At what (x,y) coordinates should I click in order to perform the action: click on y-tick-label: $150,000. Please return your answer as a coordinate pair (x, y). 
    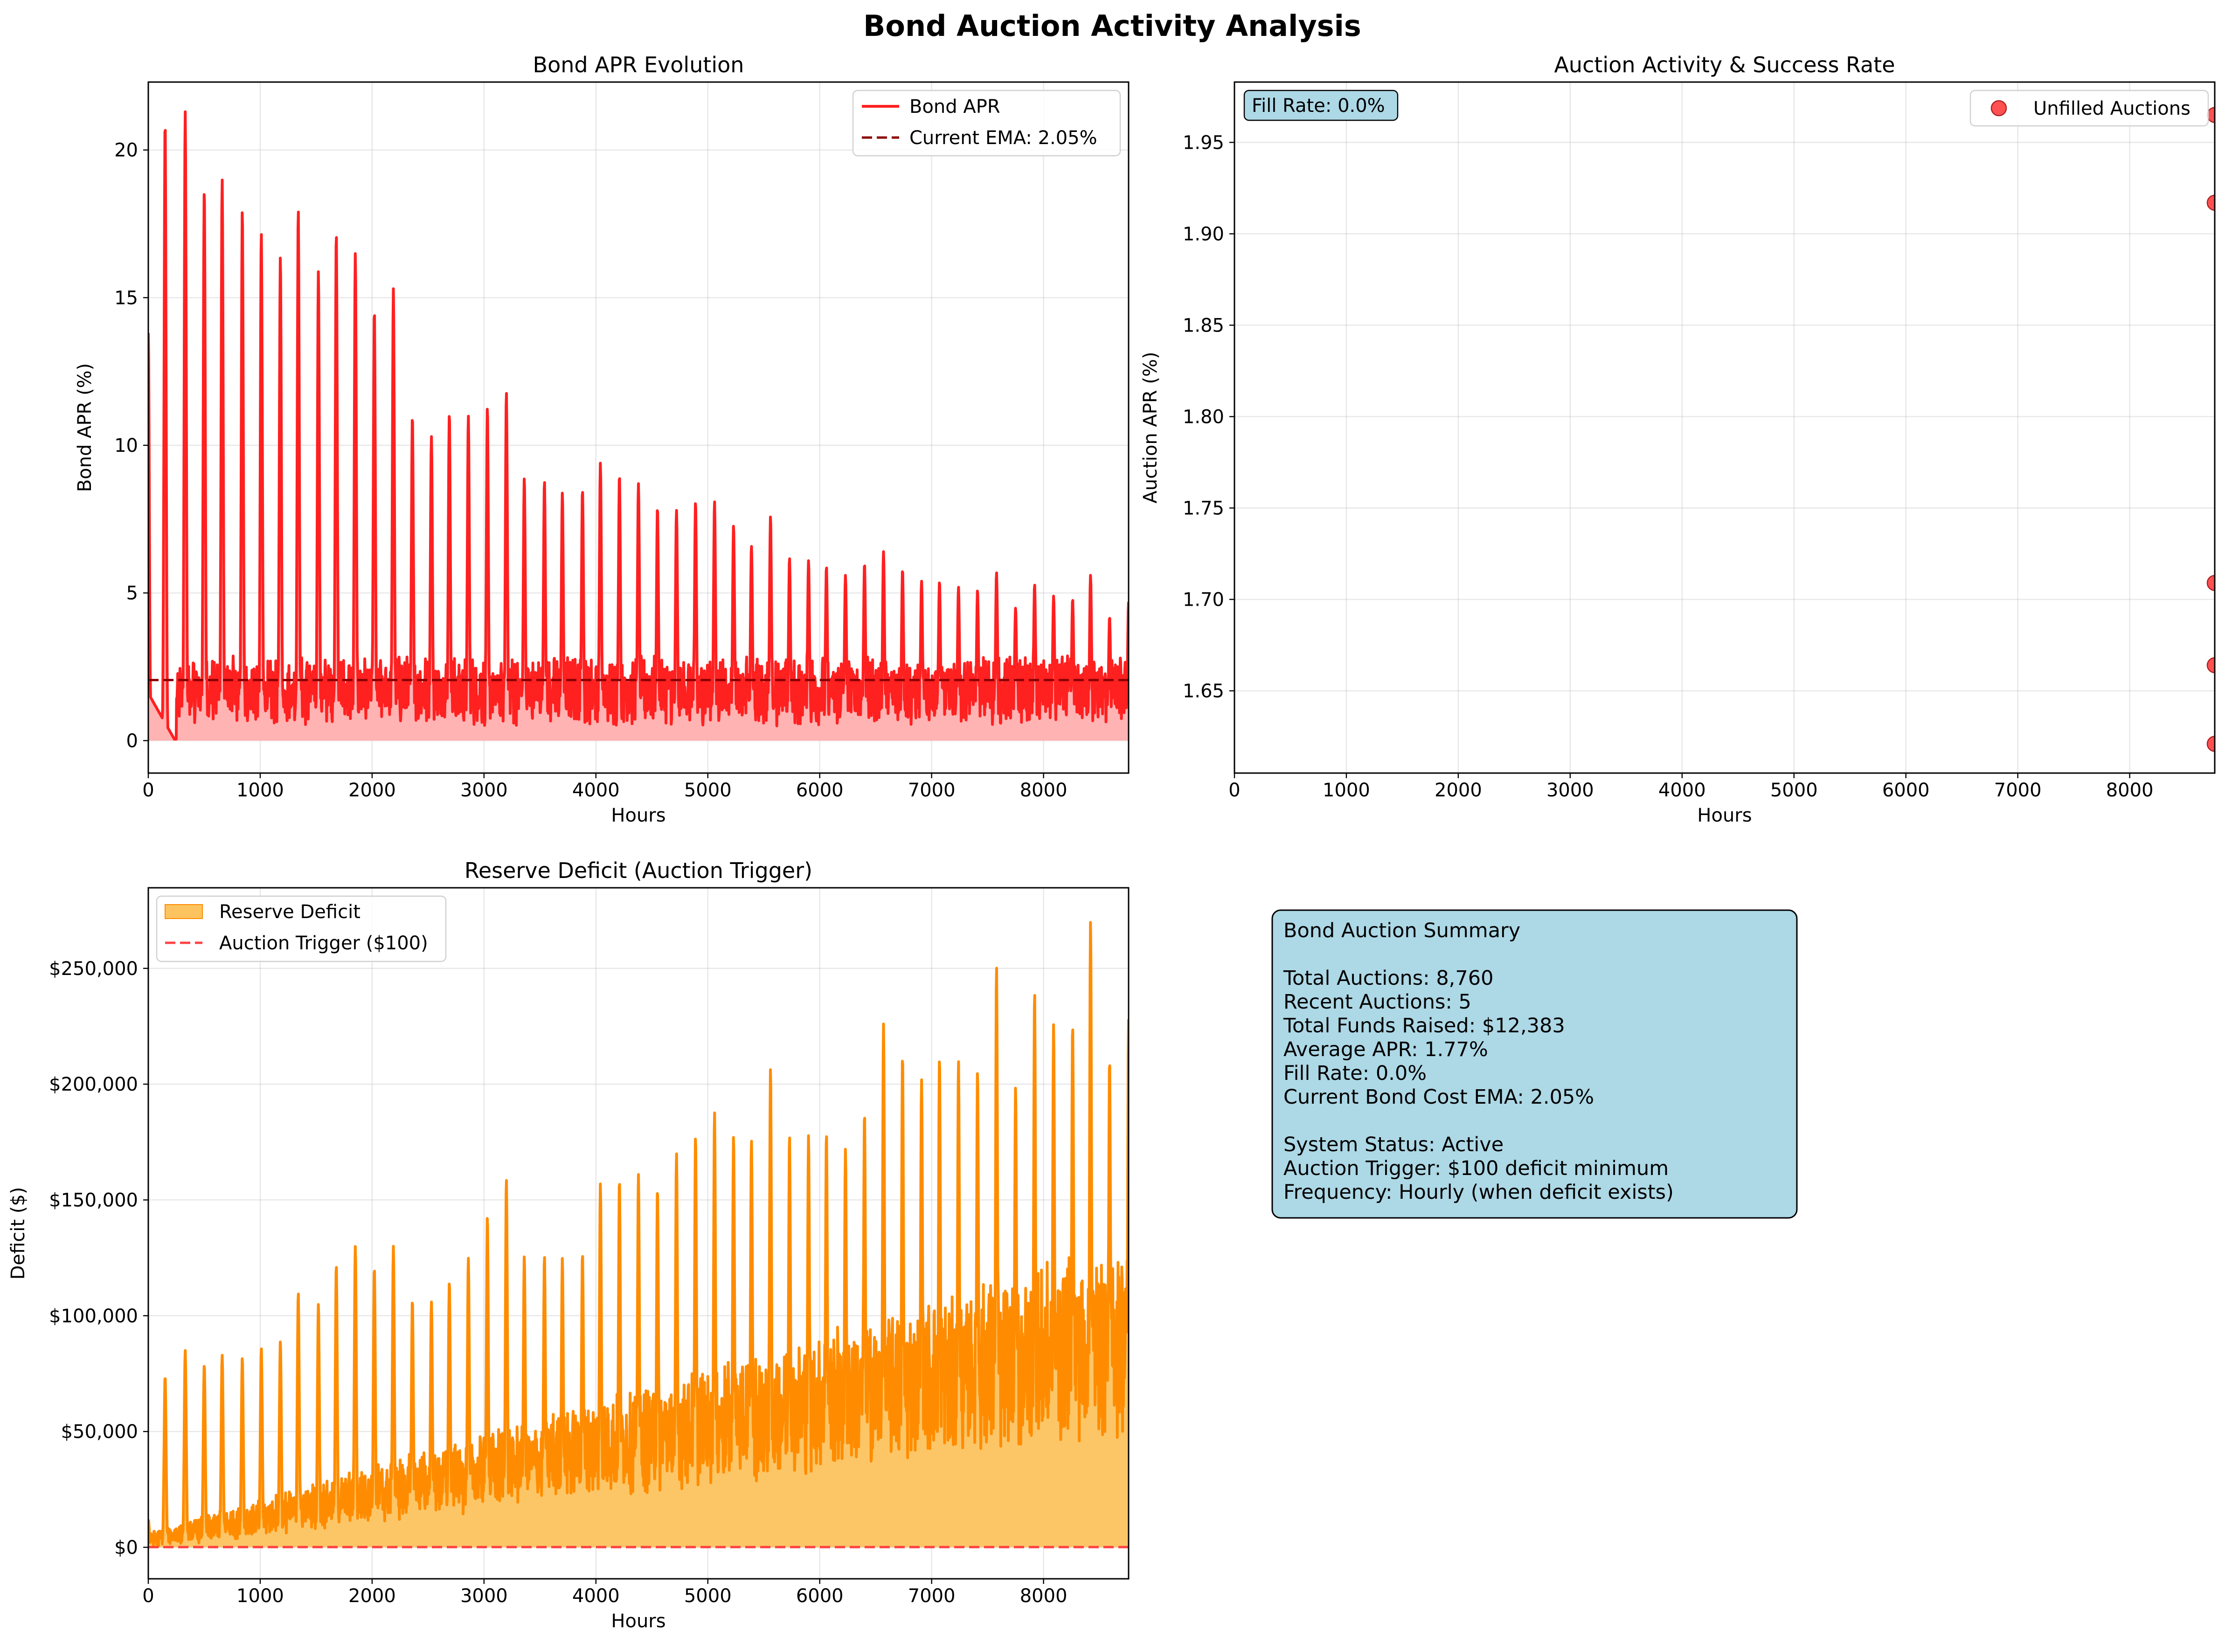
    Looking at the image, I should click on (93, 1200).